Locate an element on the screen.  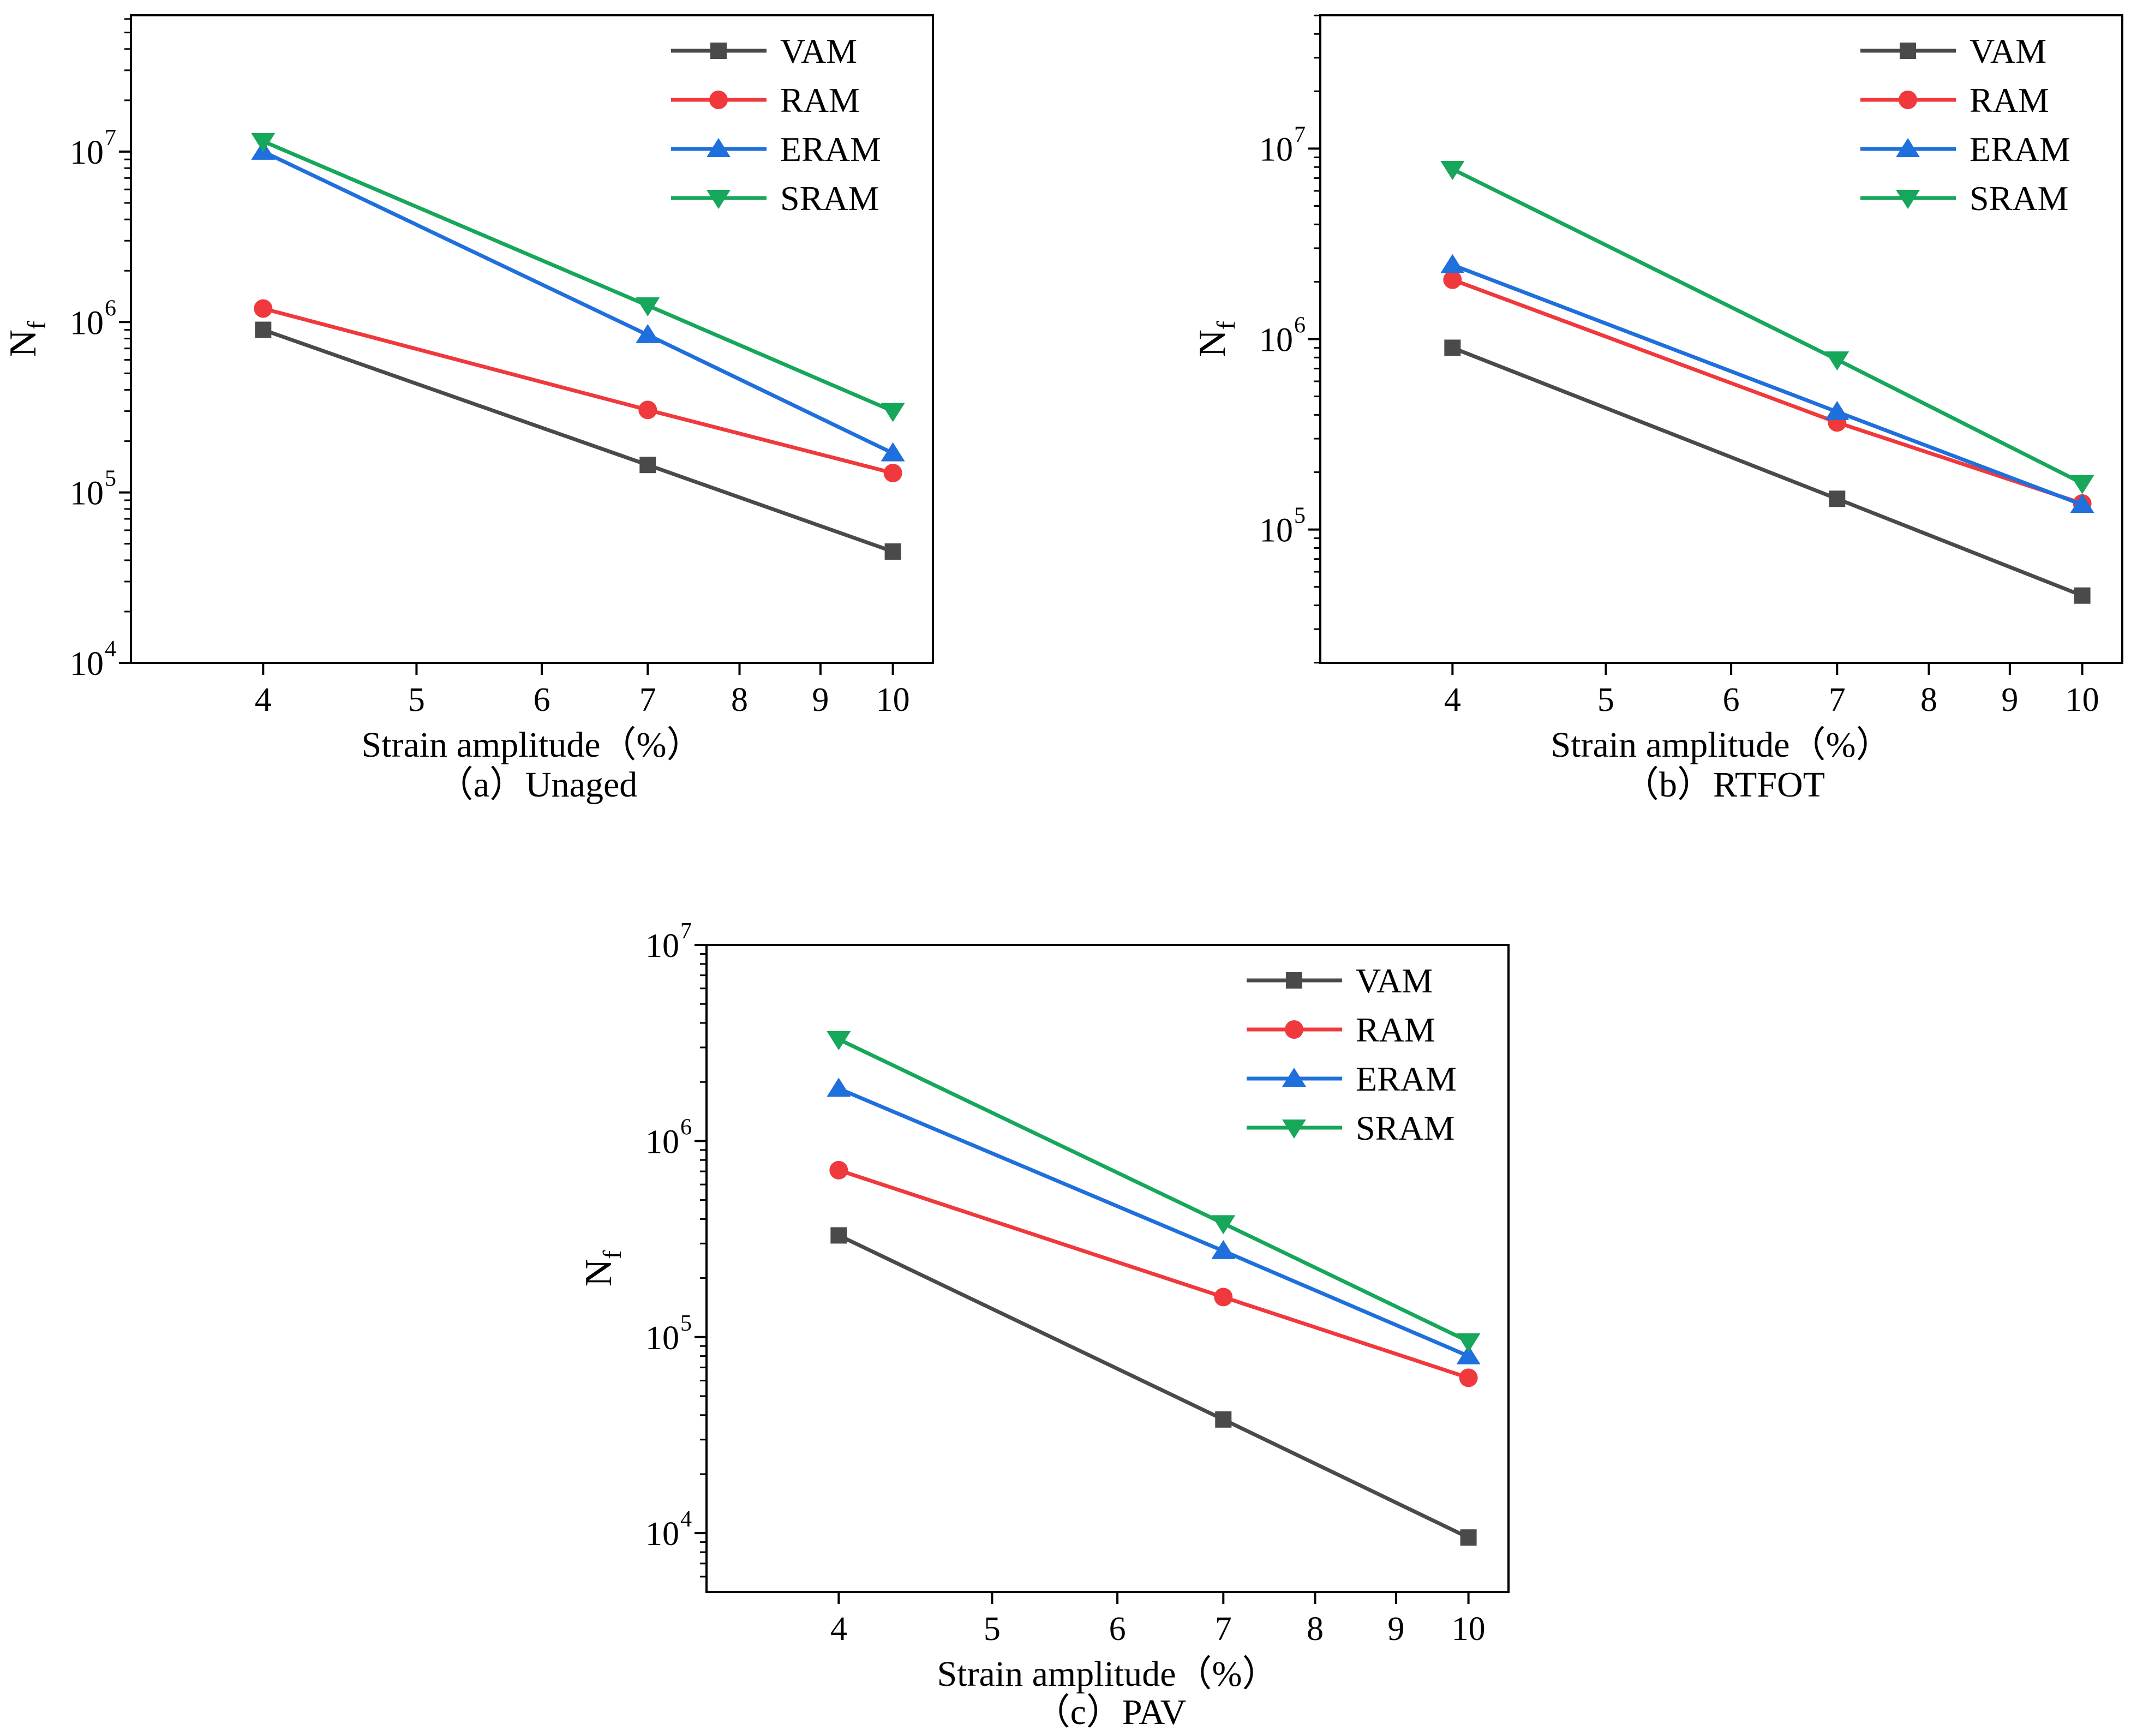
panel-caption: （b）RTFOT is located at coordinates (1724, 785).